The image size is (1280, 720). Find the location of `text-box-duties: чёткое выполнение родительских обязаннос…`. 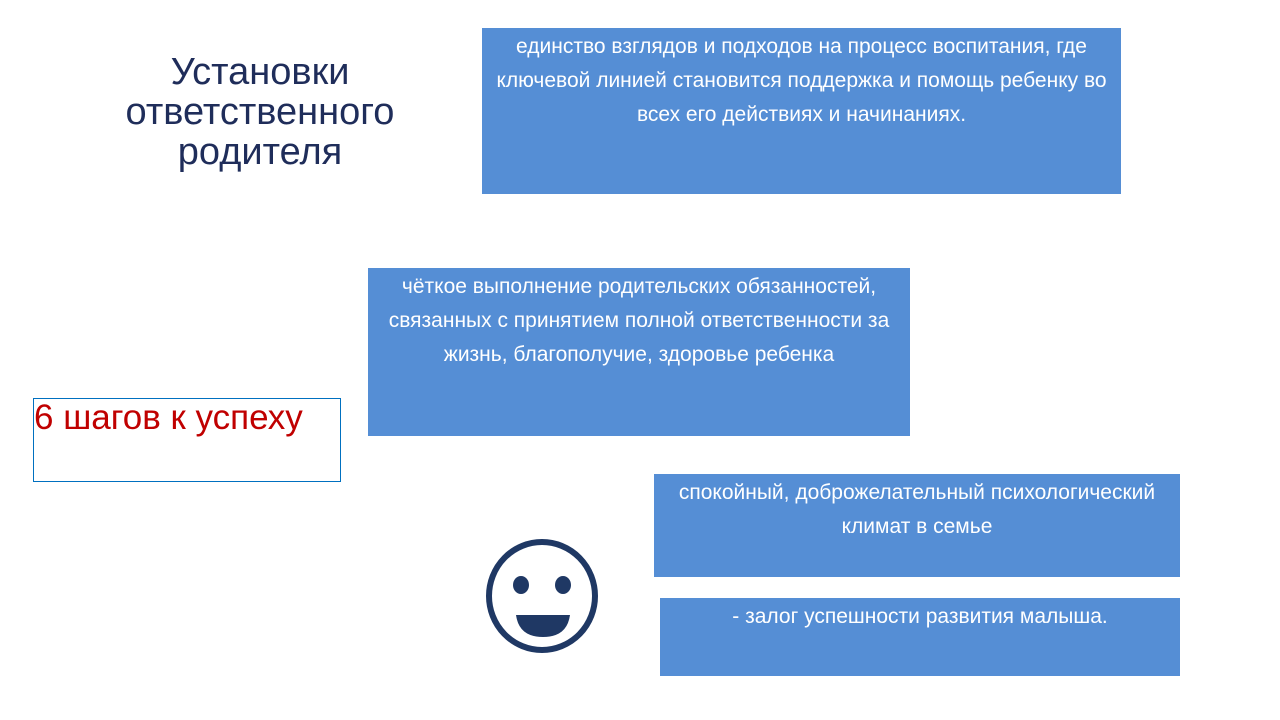

text-box-duties: чёткое выполнение родительских обязаннос… is located at coordinates (639, 352).